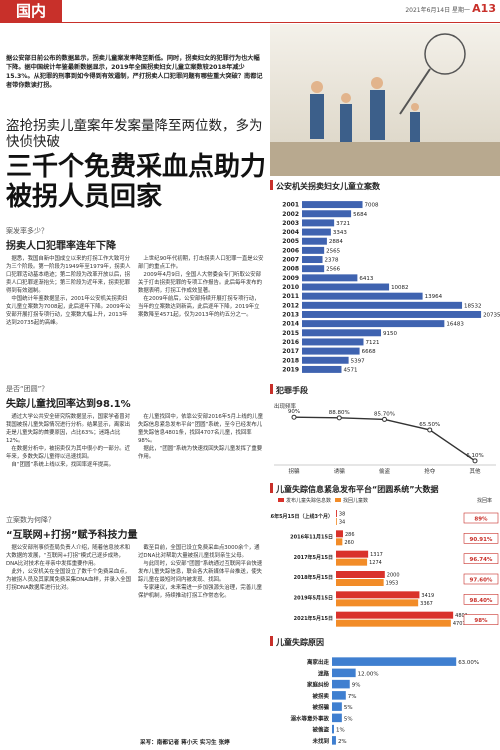  I want to click on value-label: 20735, so click(491, 315).